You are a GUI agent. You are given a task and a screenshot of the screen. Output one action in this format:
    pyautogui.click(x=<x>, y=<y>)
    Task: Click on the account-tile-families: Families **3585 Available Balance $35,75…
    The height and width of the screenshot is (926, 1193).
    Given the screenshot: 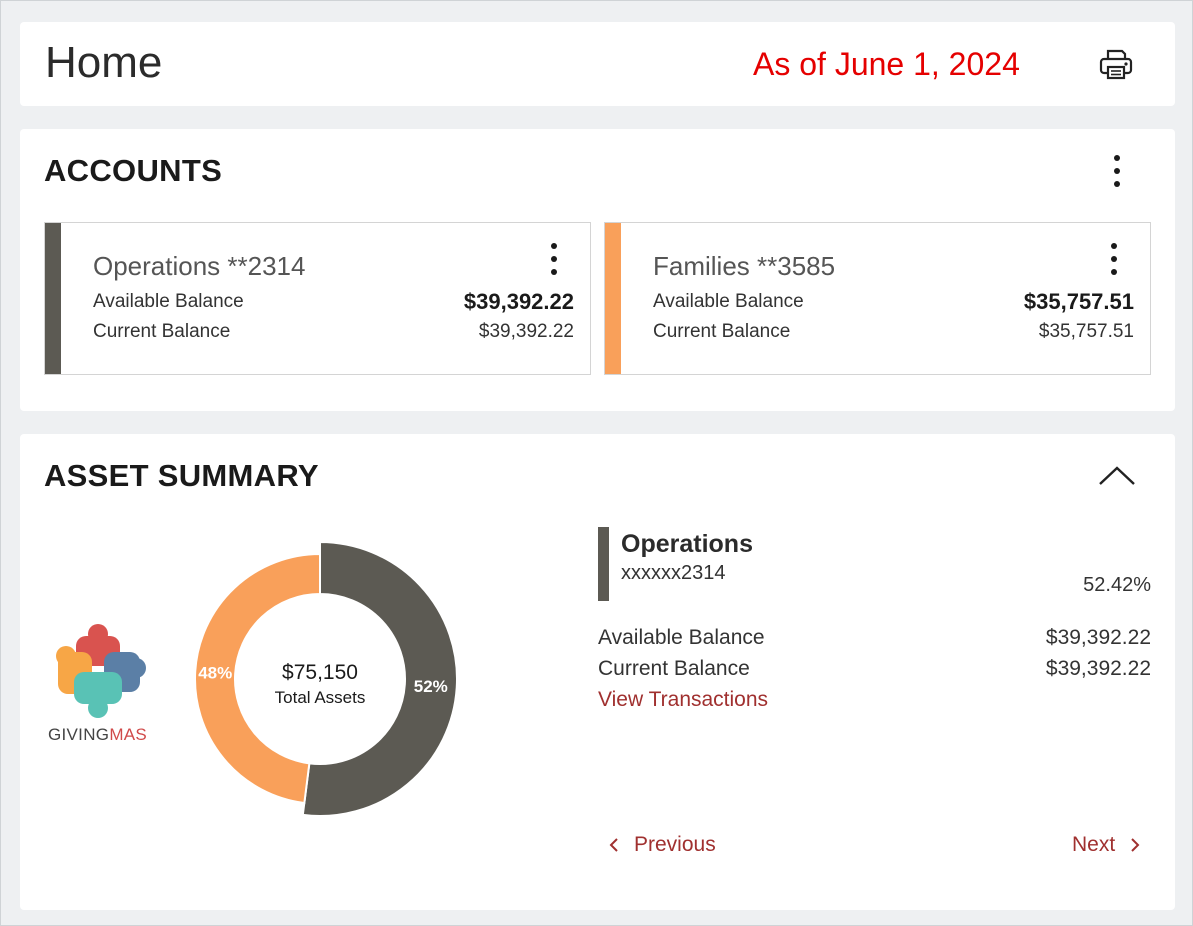 What is the action you would take?
    pyautogui.click(x=877, y=298)
    